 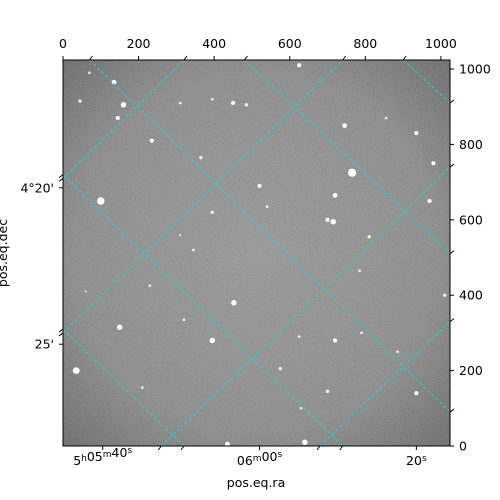 I want to click on y-axis-label: pos.eq.dec, so click(x=5, y=253).